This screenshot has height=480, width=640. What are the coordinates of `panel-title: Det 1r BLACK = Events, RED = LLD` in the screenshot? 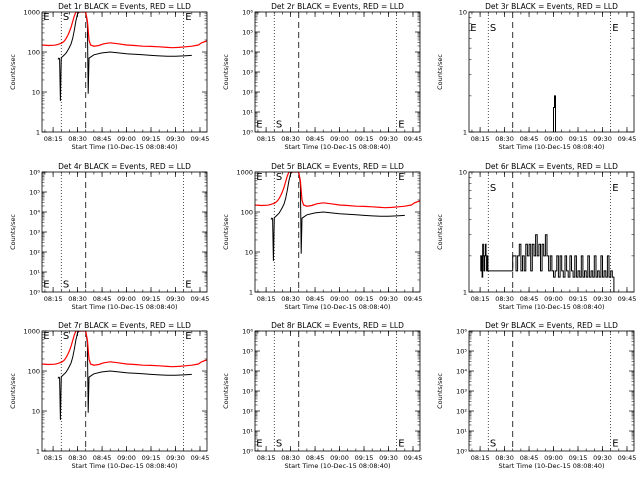 It's located at (124, 6).